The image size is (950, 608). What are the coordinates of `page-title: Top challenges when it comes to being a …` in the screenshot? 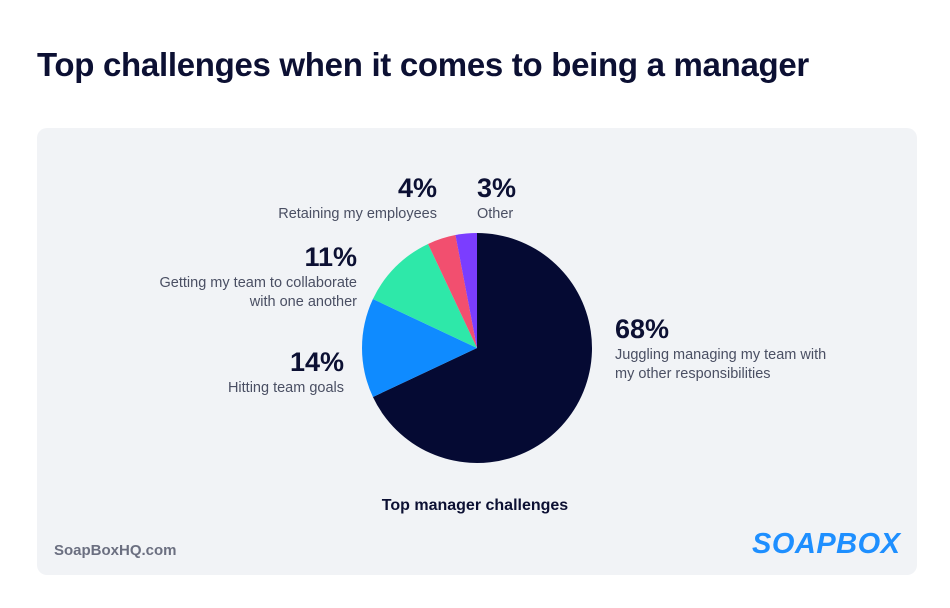 It's located at (423, 64).